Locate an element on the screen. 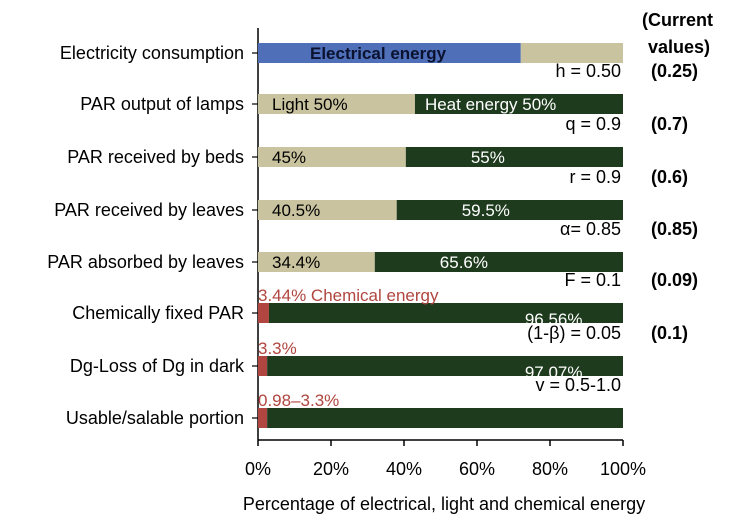 This screenshot has width=735, height=522. parameter-label: α= 0.85 is located at coordinates (590, 229).